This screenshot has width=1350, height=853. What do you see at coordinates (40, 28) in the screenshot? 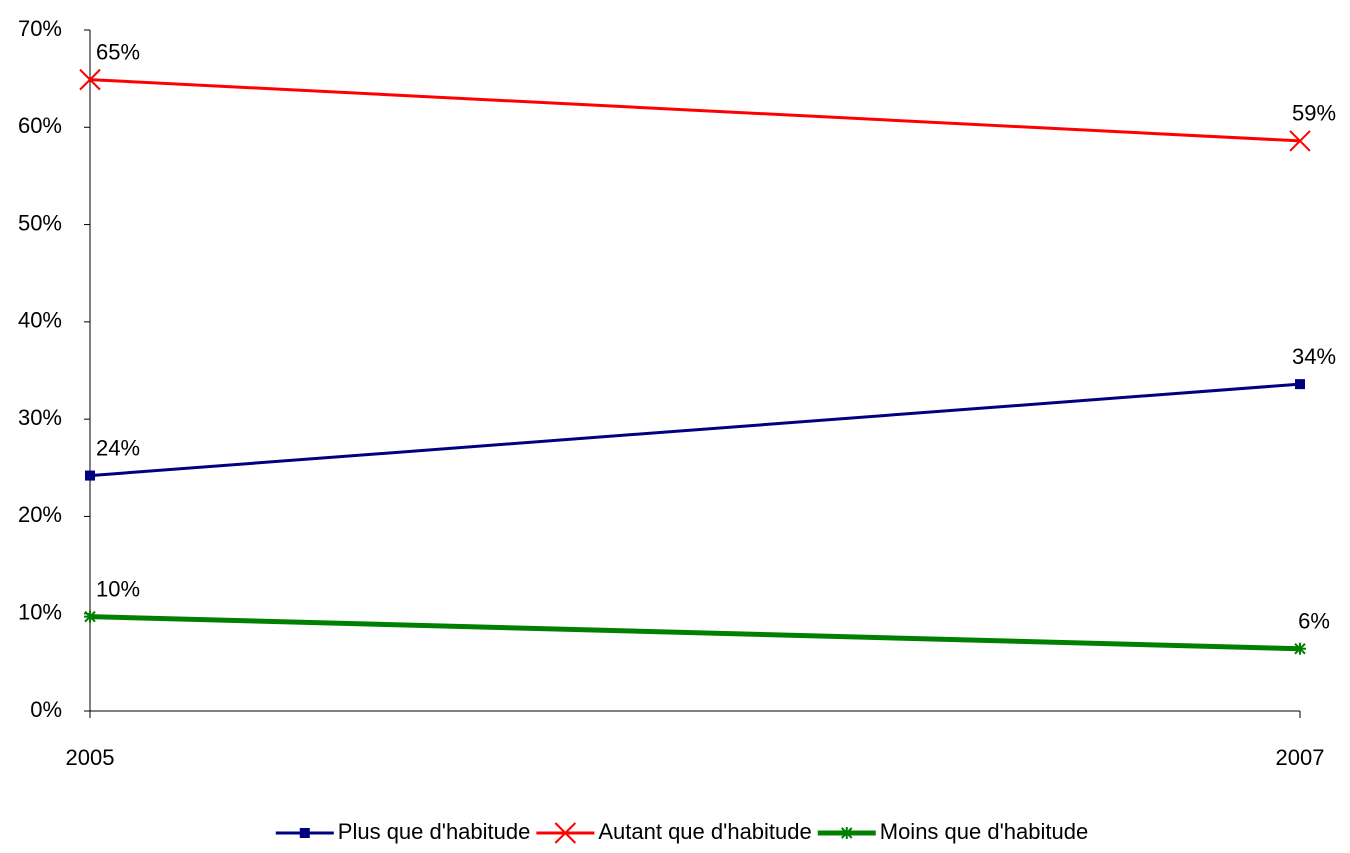
I see `y-tick-label: 70%` at bounding box center [40, 28].